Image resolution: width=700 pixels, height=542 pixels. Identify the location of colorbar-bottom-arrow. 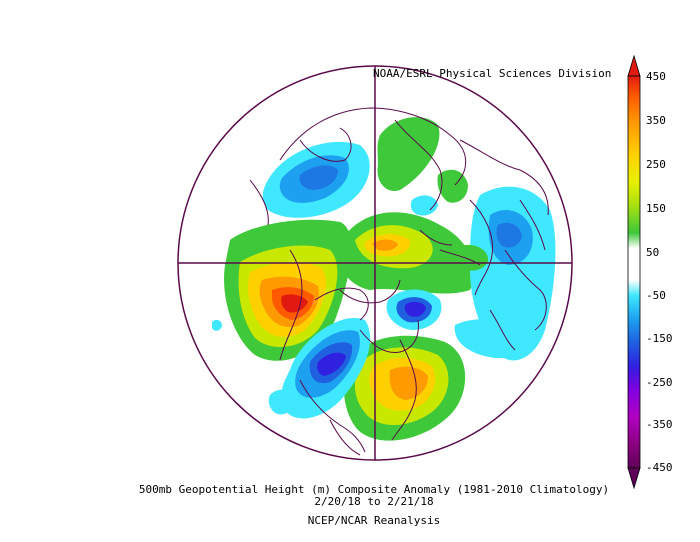
(634, 478).